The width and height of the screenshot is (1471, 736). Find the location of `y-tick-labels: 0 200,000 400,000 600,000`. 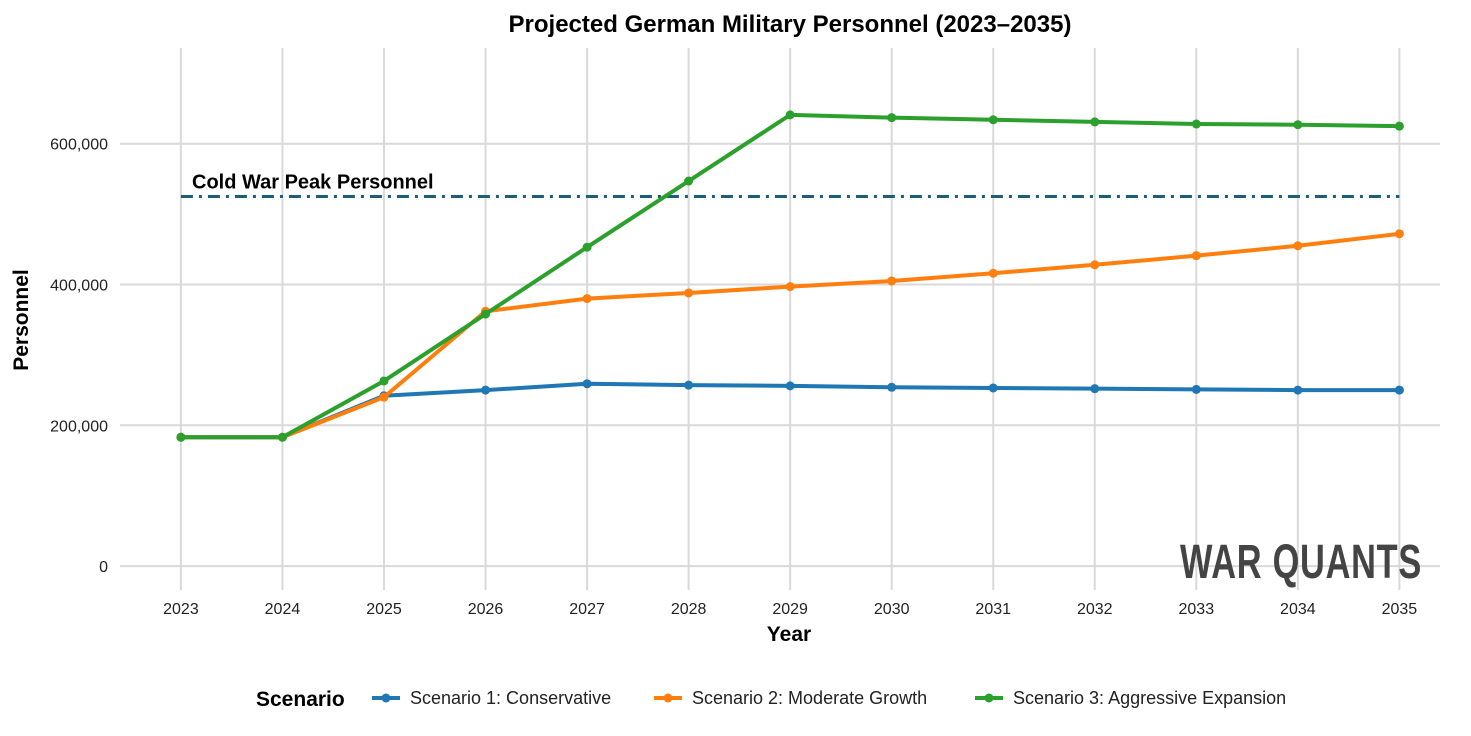

y-tick-labels: 0 200,000 400,000 600,000 is located at coordinates (79, 356).